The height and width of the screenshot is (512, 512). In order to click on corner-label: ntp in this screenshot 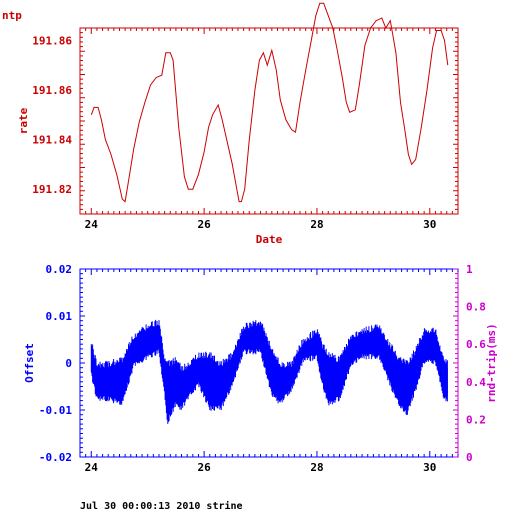, I will do `click(12, 15)`.